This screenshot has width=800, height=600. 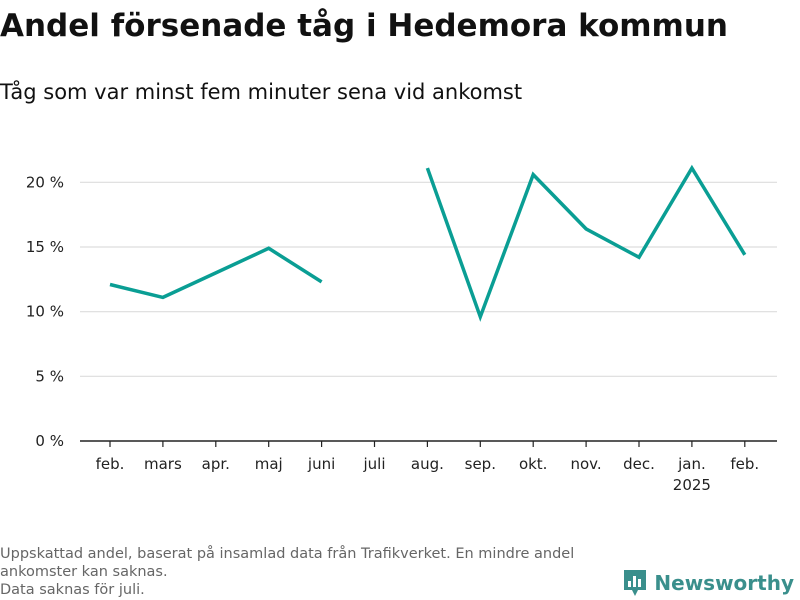 What do you see at coordinates (586, 464) in the screenshot?
I see `x-tick-label: nov.` at bounding box center [586, 464].